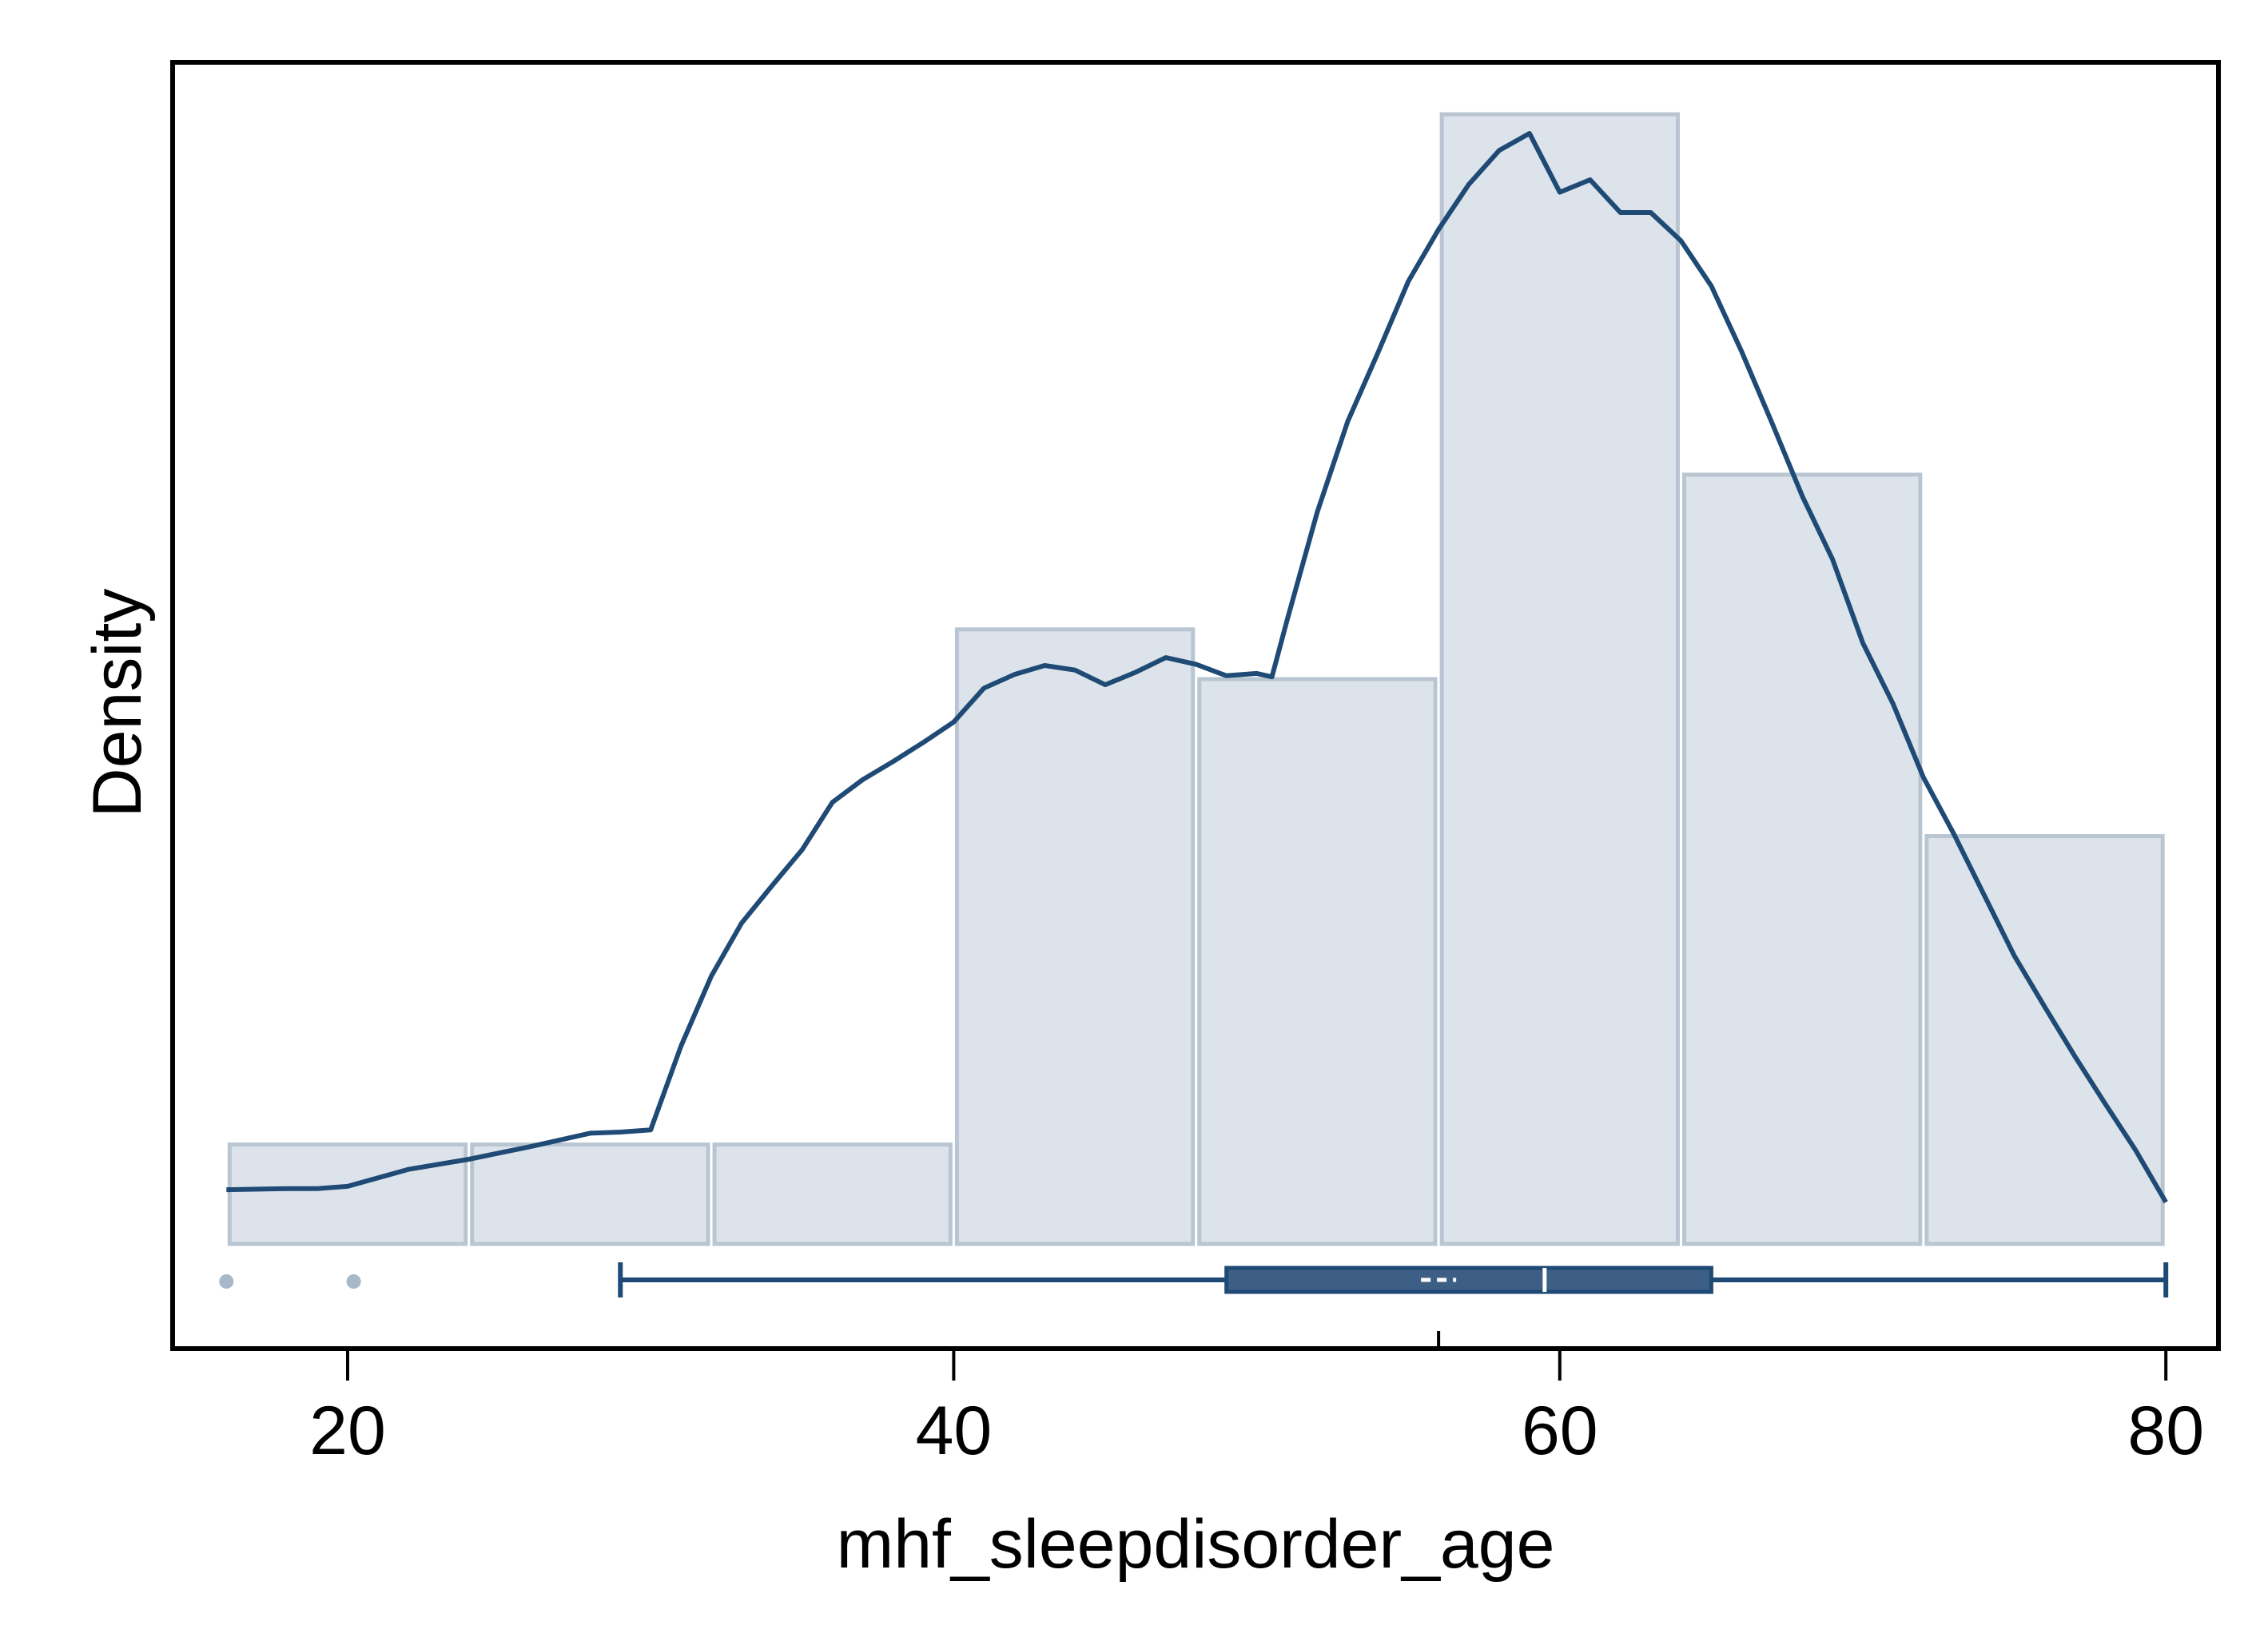  What do you see at coordinates (347, 1431) in the screenshot?
I see `x-tick-label-20: 20` at bounding box center [347, 1431].